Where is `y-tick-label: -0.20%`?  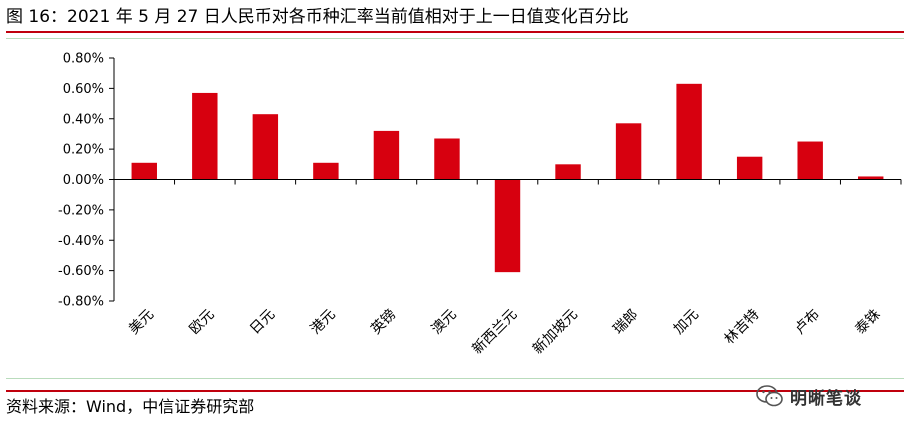 y-tick-label: -0.20% is located at coordinates (81, 210).